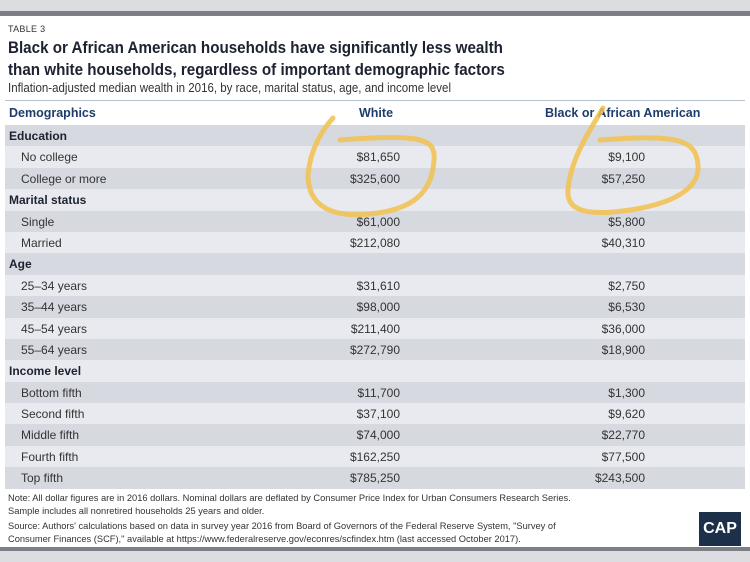 Image resolution: width=750 pixels, height=562 pixels. Describe the element at coordinates (48, 200) in the screenshot. I see `row-label: Marital status` at that location.